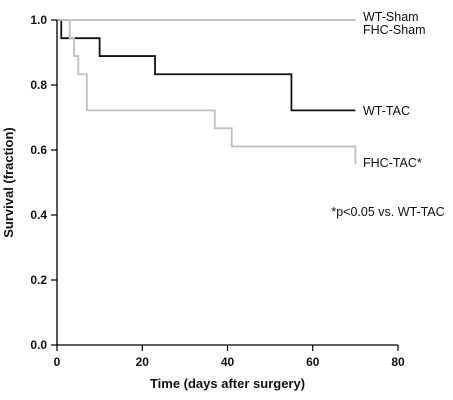 The height and width of the screenshot is (400, 453). I want to click on y-tick-label: 0.8, so click(38, 85).